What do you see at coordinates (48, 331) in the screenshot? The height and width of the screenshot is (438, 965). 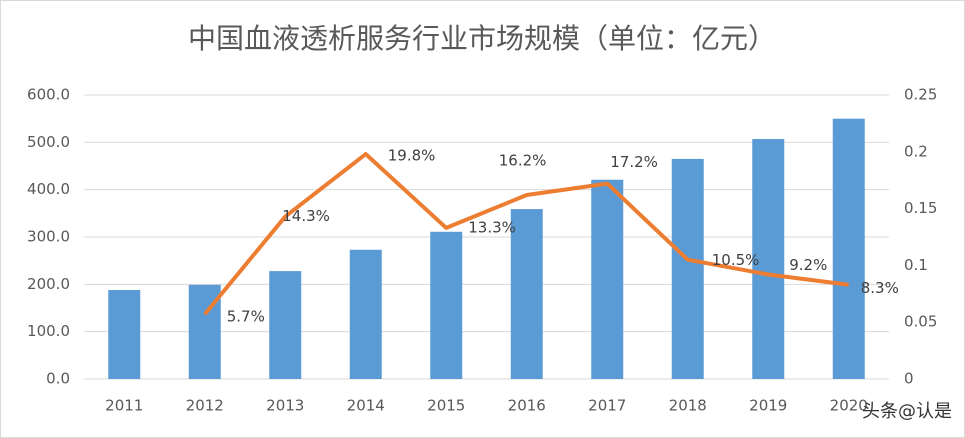 I see `y-tick-label: 100.0` at bounding box center [48, 331].